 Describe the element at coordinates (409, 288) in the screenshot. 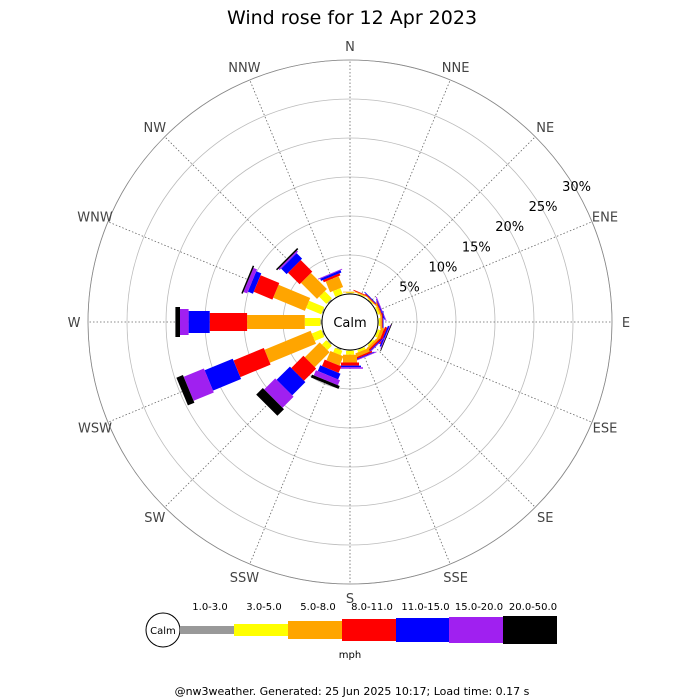

I see `radial-tick-label: 5%` at that location.